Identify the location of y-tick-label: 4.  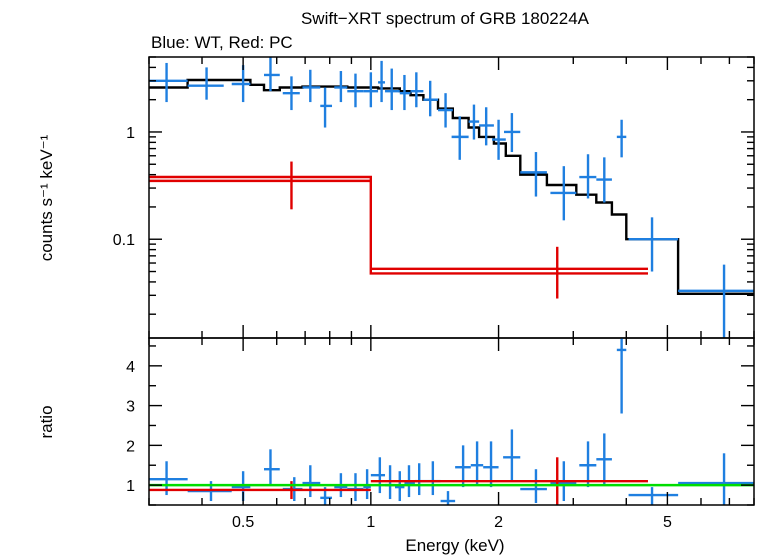
(130, 367).